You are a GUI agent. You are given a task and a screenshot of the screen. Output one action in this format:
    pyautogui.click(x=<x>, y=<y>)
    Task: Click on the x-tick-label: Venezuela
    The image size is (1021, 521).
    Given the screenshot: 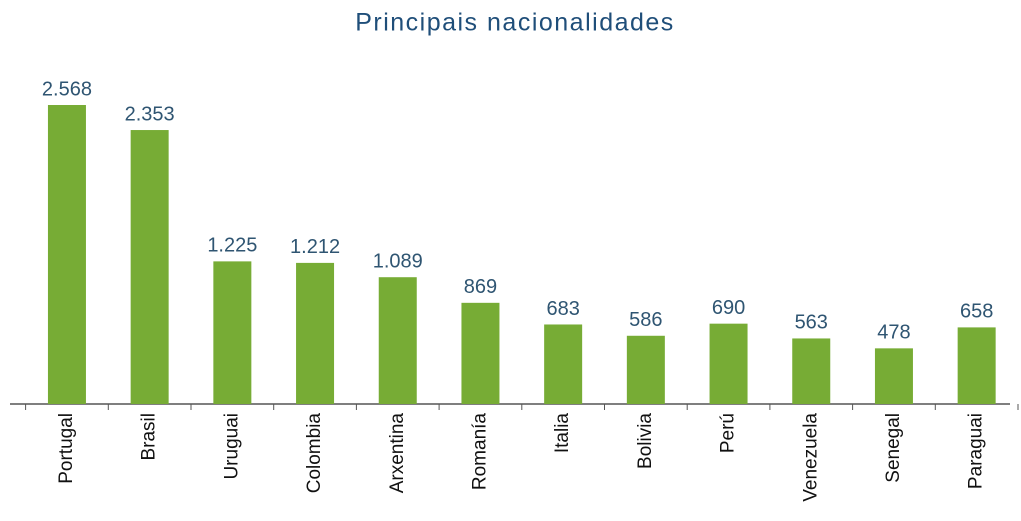 What is the action you would take?
    pyautogui.click(x=810, y=457)
    